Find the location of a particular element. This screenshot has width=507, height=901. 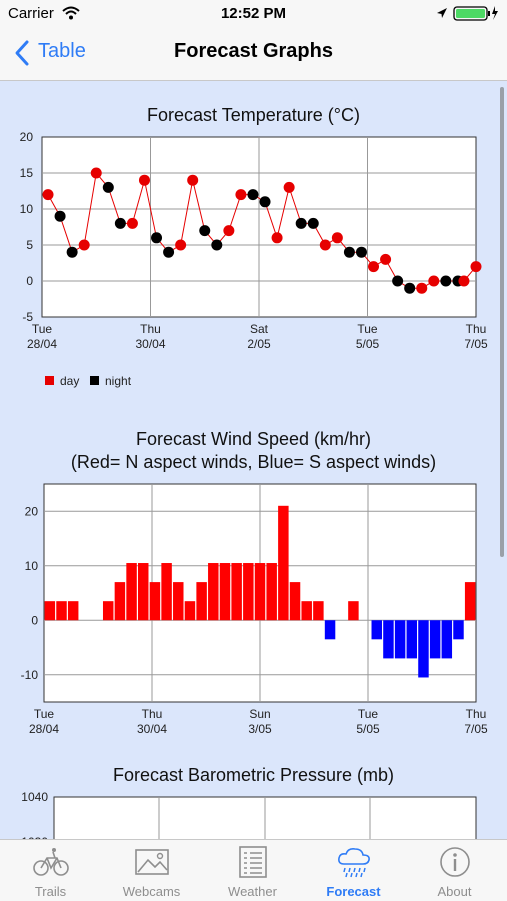

bike-icon is located at coordinates (51, 862).